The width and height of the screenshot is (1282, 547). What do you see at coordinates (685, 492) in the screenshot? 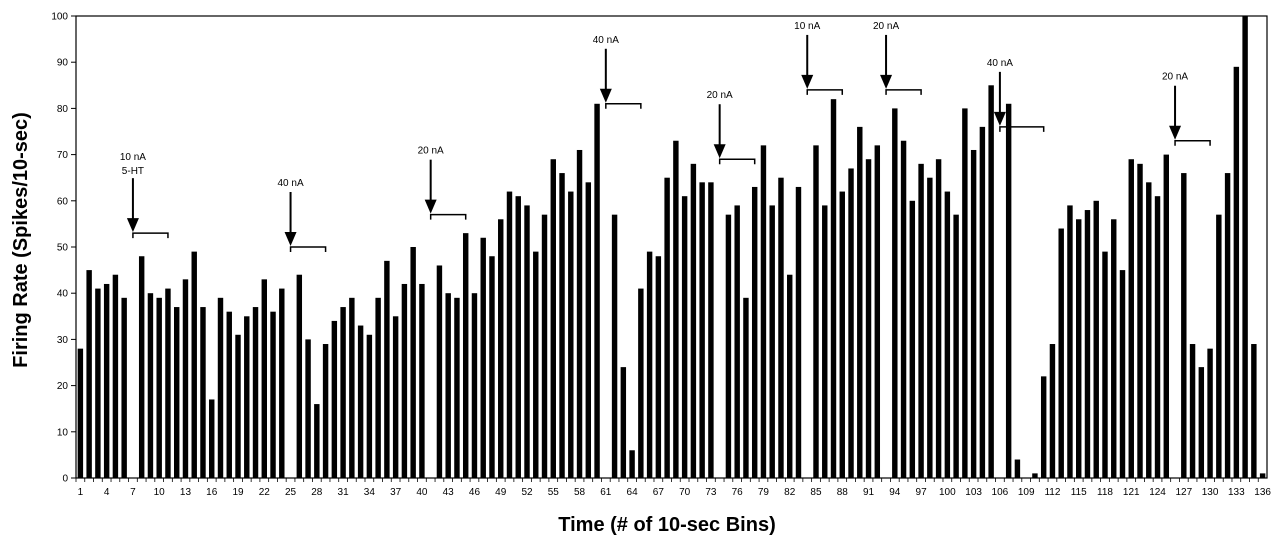
I see `x-tick-label: 70` at bounding box center [685, 492].